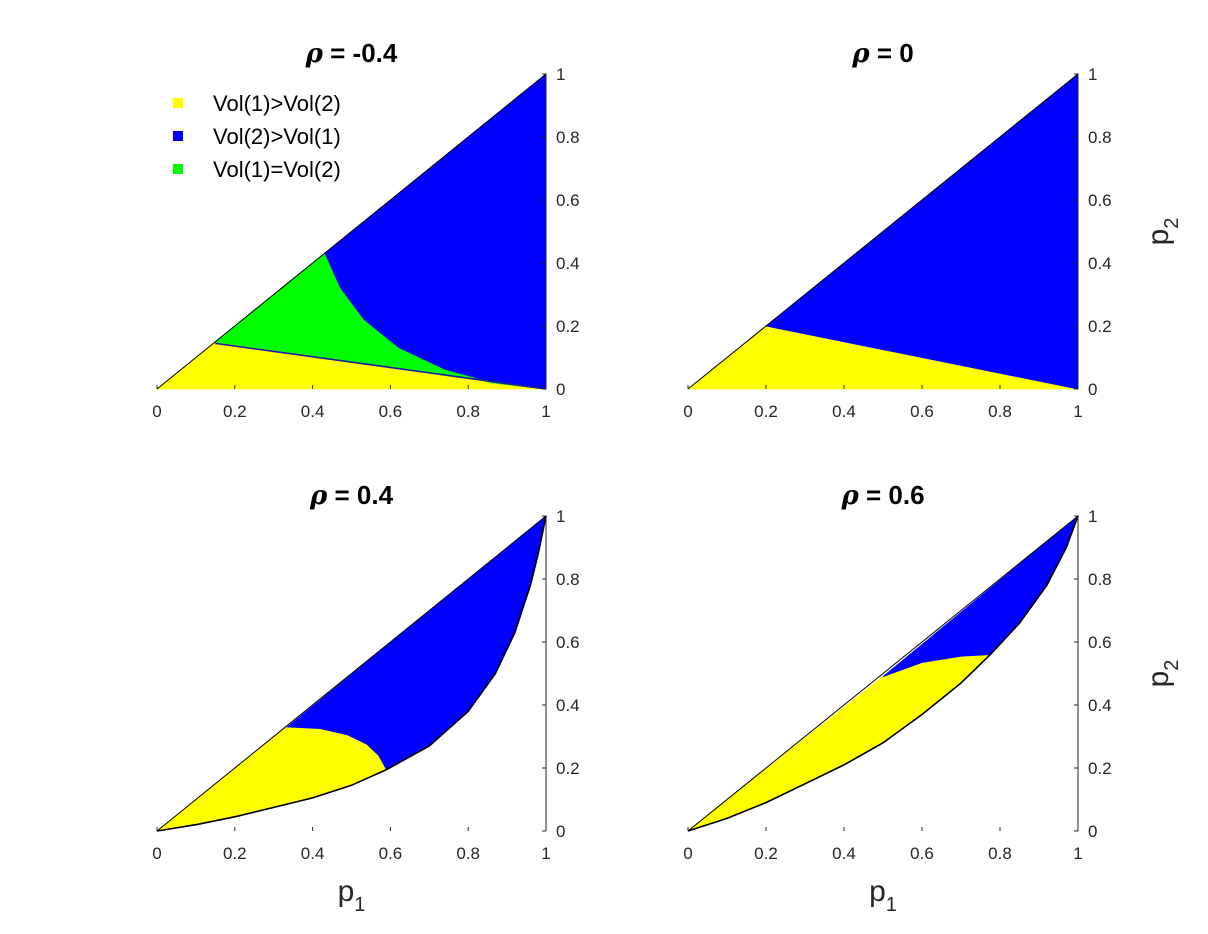  Describe the element at coordinates (277, 103) in the screenshot. I see `legend-label: Vol(1)>Vol(2)` at that location.